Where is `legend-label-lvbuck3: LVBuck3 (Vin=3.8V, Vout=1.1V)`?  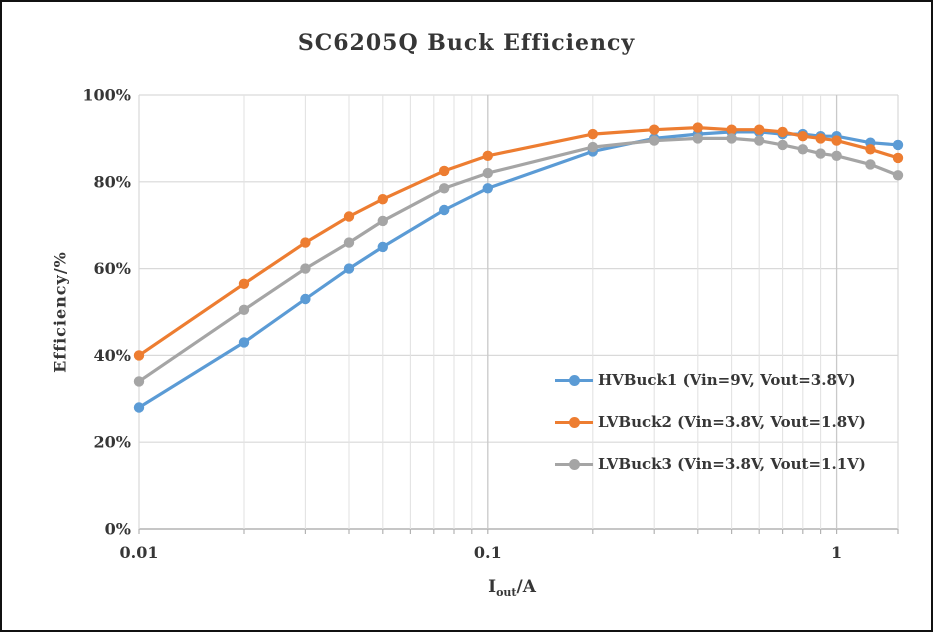
legend-label-lvbuck3: LVBuck3 (Vin=3.8V, Vout=1.1V) is located at coordinates (732, 464).